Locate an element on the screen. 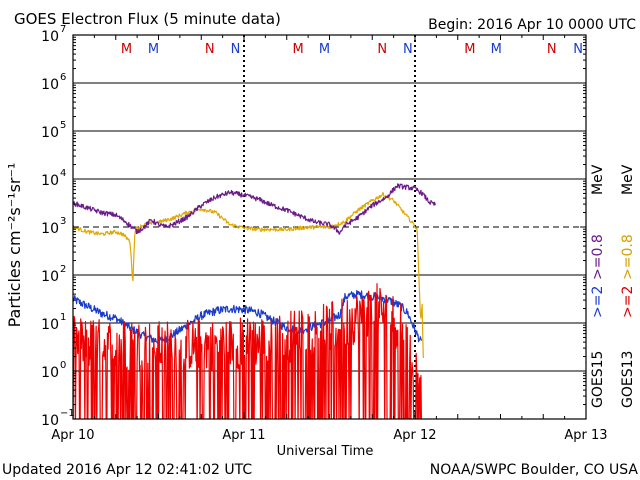  y-axis-label: Particles cm⁻²s⁻¹sr⁻¹ is located at coordinates (14, 245).